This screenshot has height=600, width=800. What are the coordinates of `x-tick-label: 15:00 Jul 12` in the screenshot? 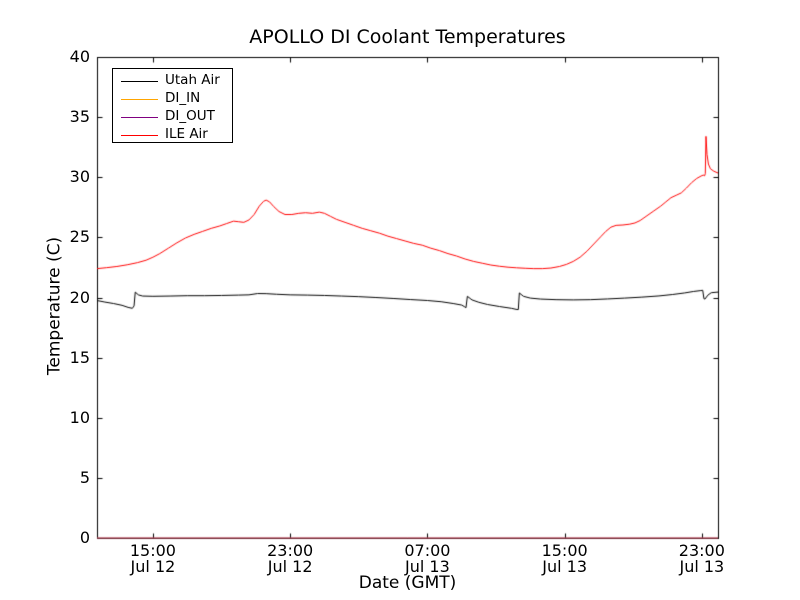 It's located at (153, 559).